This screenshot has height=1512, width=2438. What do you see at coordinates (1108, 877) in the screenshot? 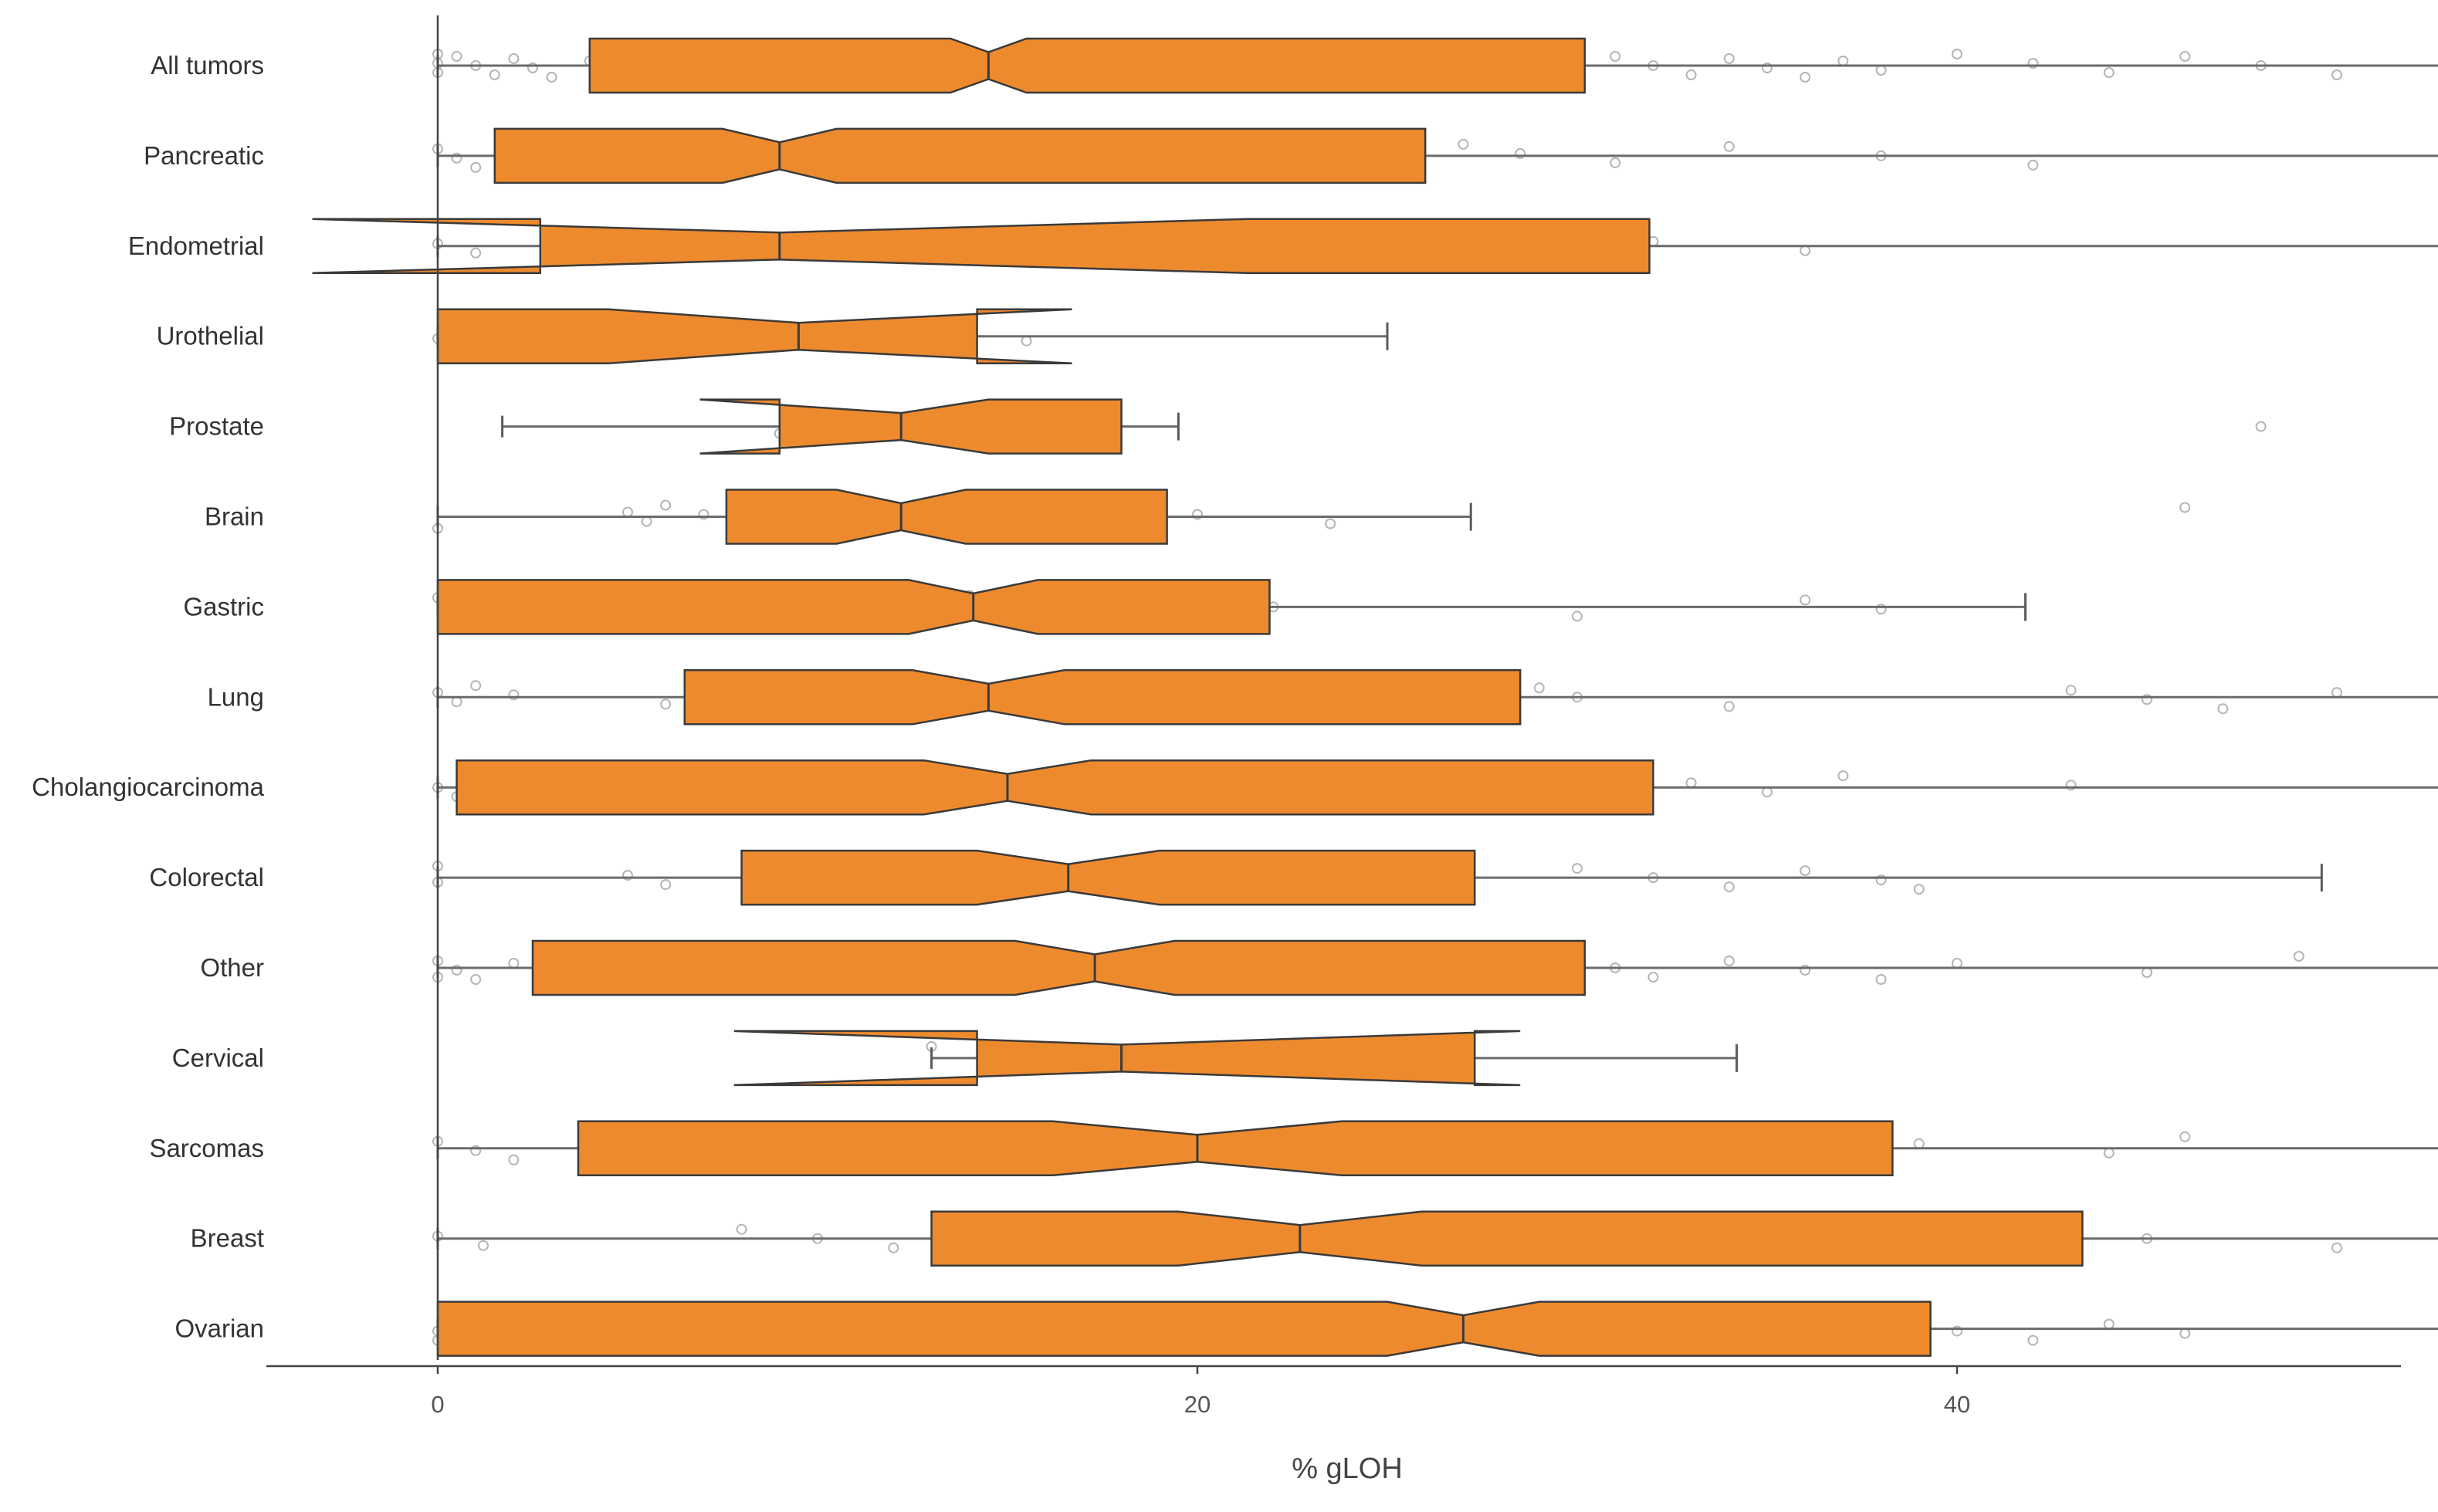
I see `box-colorectal` at bounding box center [1108, 877].